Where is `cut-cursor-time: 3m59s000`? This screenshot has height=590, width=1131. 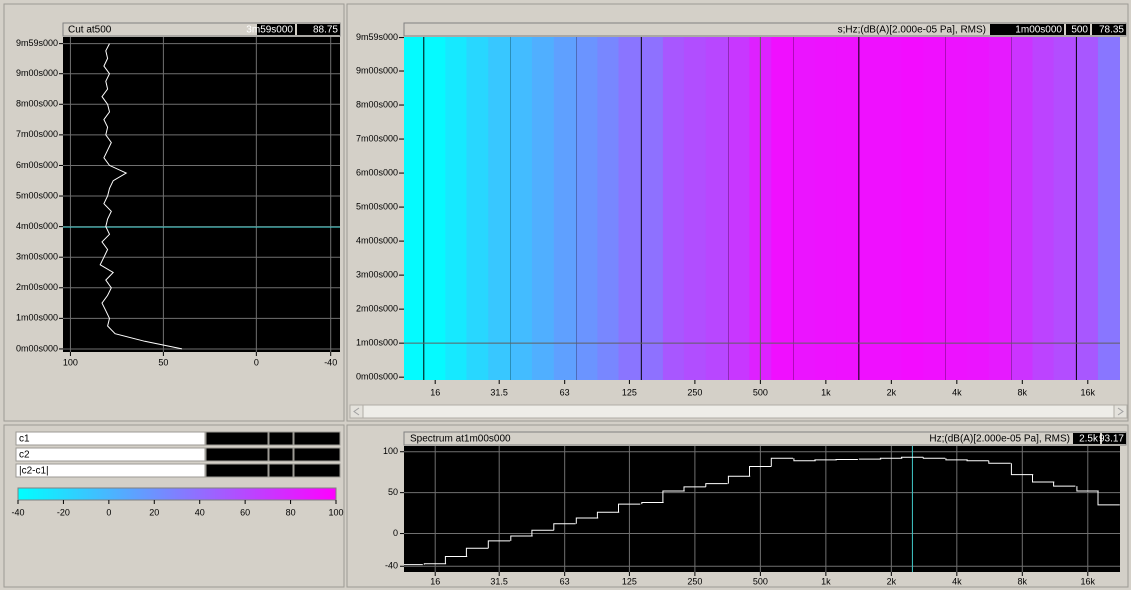 cut-cursor-time: 3m59s000 is located at coordinates (269, 30).